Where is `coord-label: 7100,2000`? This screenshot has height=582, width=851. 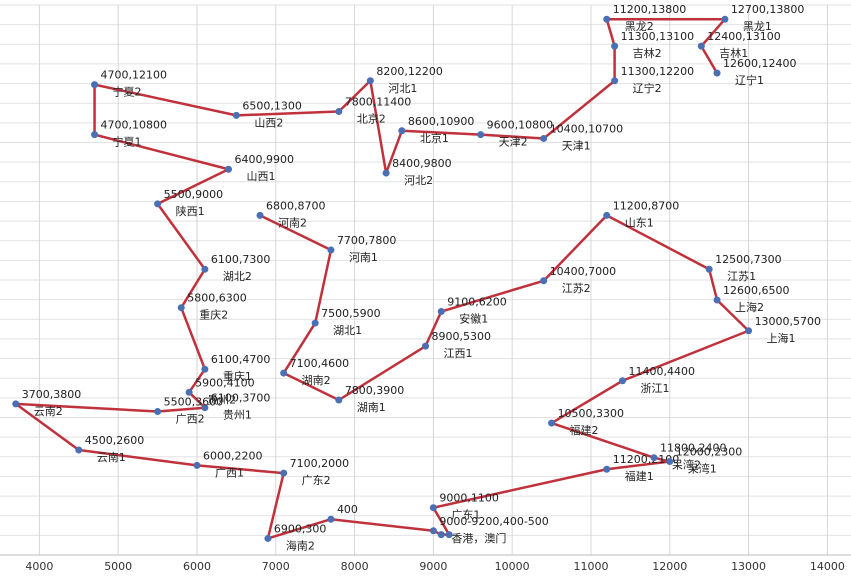
coord-label: 7100,2000 is located at coordinates (320, 463).